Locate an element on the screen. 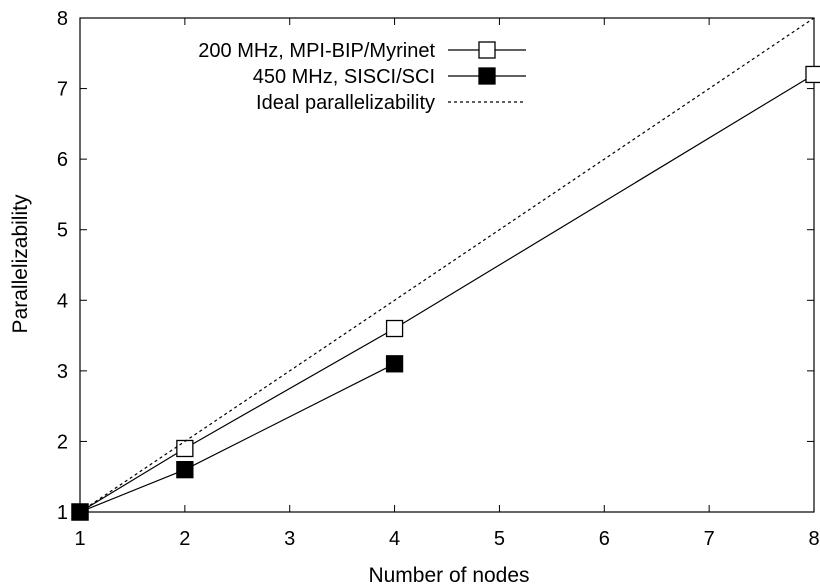 The width and height of the screenshot is (820, 588). y-tick-label: 6 is located at coordinates (62, 160).